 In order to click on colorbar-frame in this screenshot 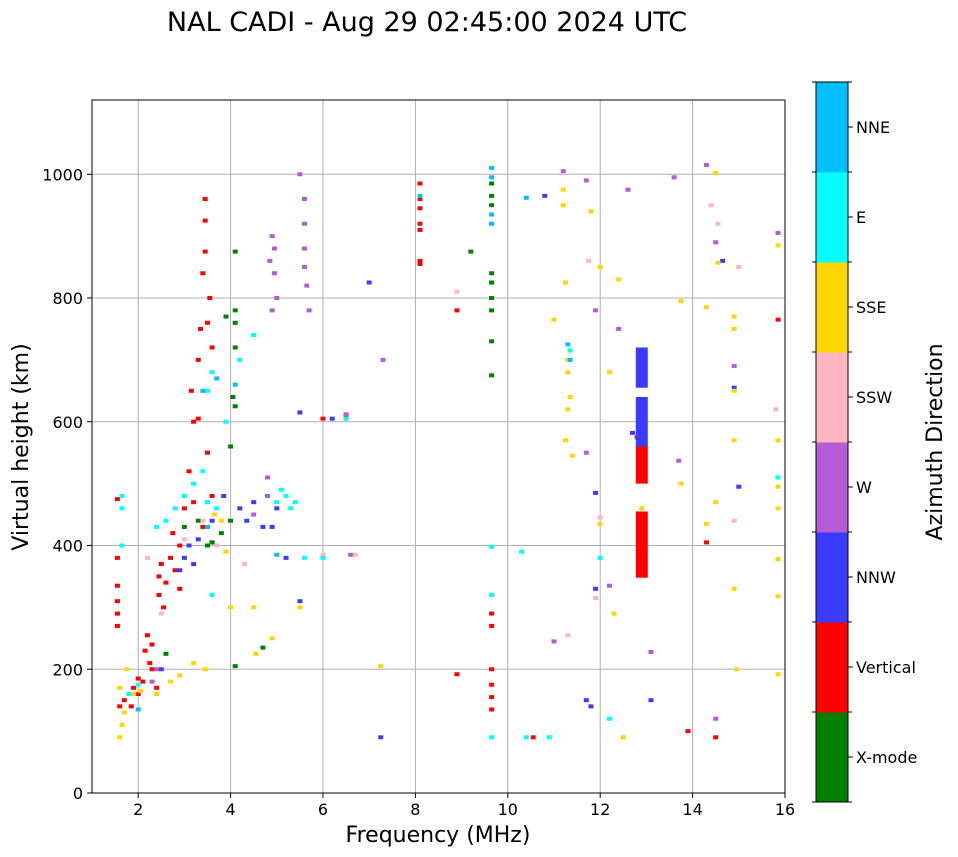, I will do `click(832, 442)`.